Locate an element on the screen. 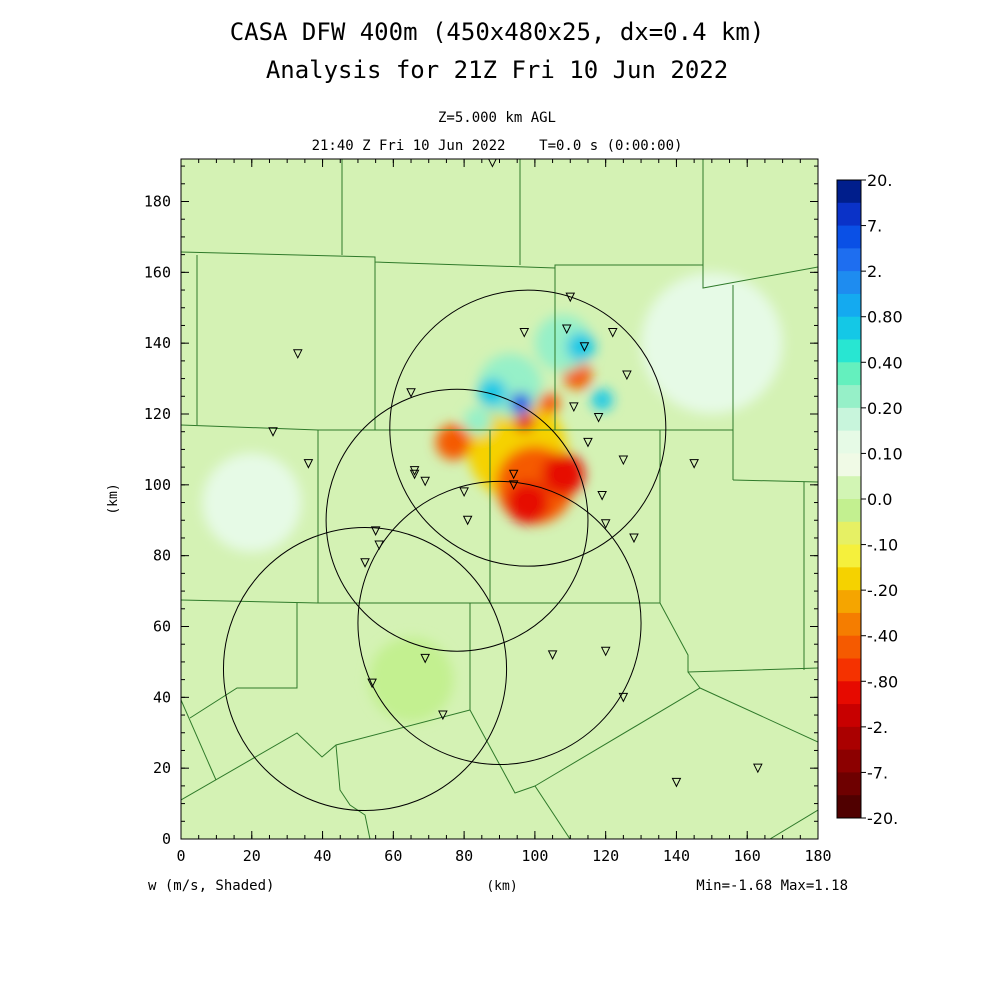 This screenshot has height=1000, width=1000. x-tick-label: 180 is located at coordinates (817, 856).